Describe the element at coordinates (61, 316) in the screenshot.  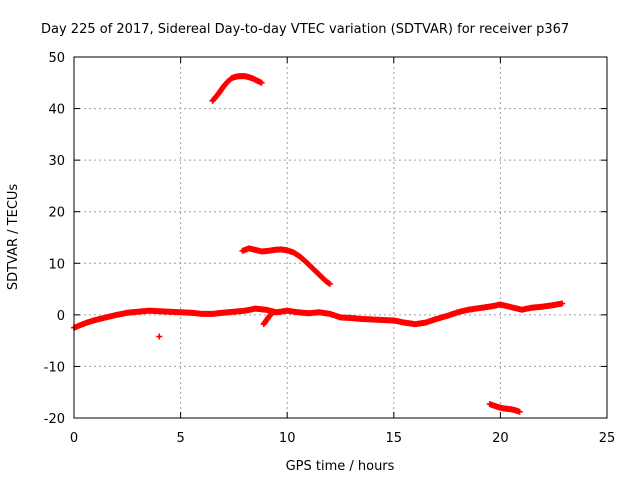
I see `y-tick-label: 0` at that location.